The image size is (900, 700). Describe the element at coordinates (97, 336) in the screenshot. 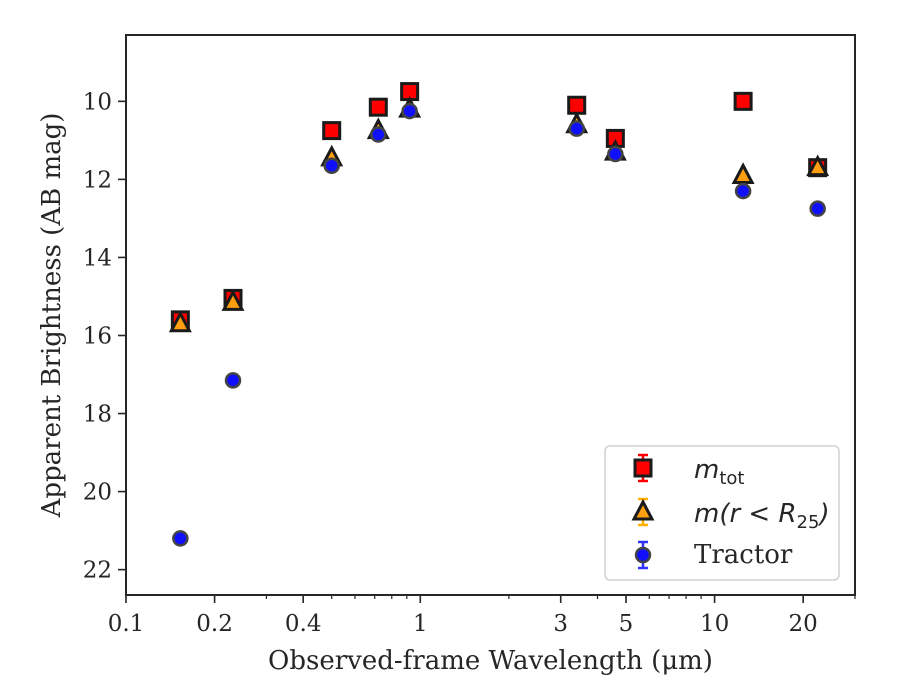

I see `y-tick-label: 16` at that location.